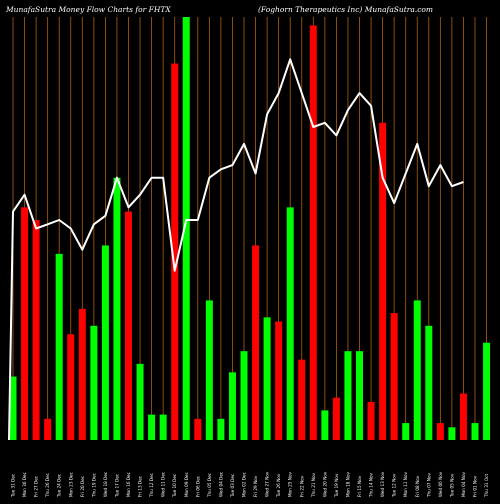 This screenshot has height=504, width=500. What do you see at coordinates (174, 485) in the screenshot?
I see `x-tick-label: Tue 10 Dec` at bounding box center [174, 485].